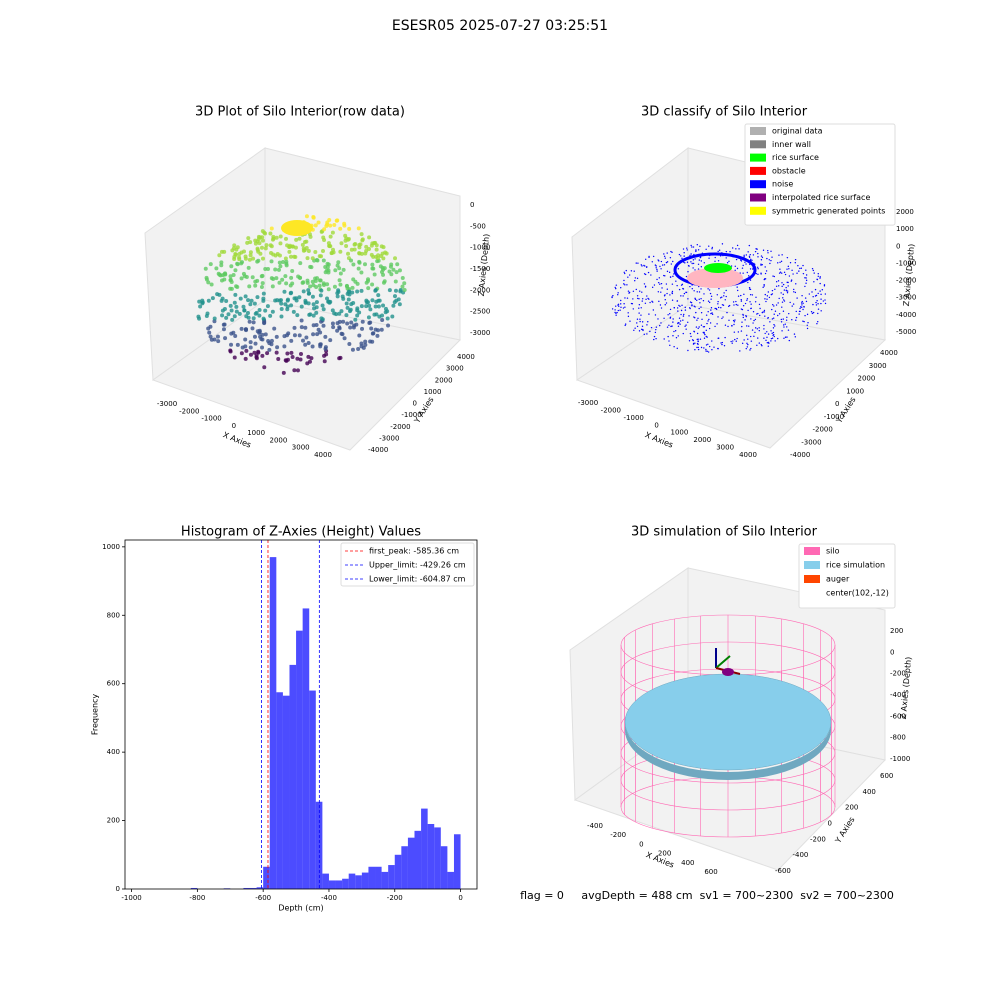  What do you see at coordinates (906, 332) in the screenshot?
I see `z-tick-label: -5000` at bounding box center [906, 332].